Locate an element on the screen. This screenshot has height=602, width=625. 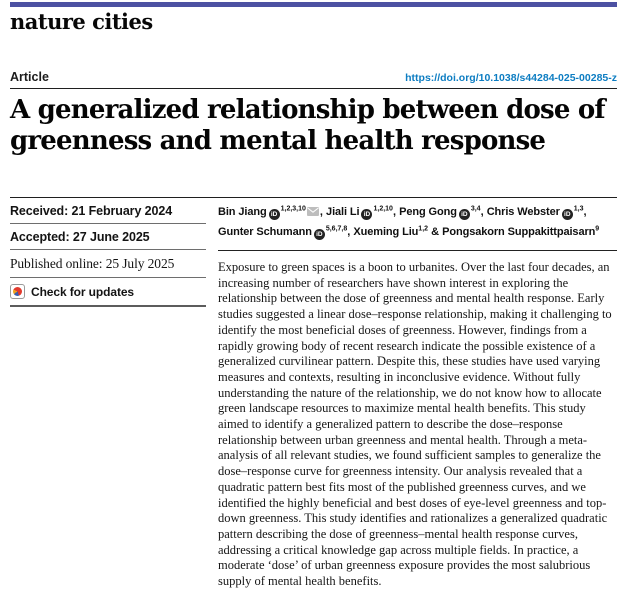
author-affiliation-numbers: 5,6,7,8 is located at coordinates (336, 229).